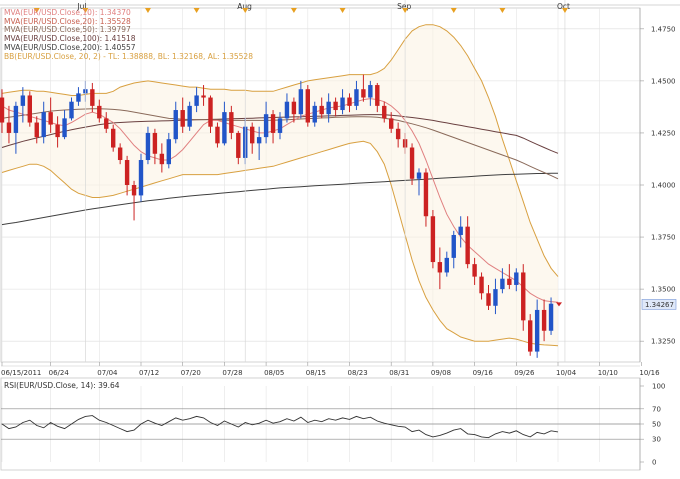  Describe the element at coordinates (81, 6) in the screenshot. I see `month-label: Jul` at that location.